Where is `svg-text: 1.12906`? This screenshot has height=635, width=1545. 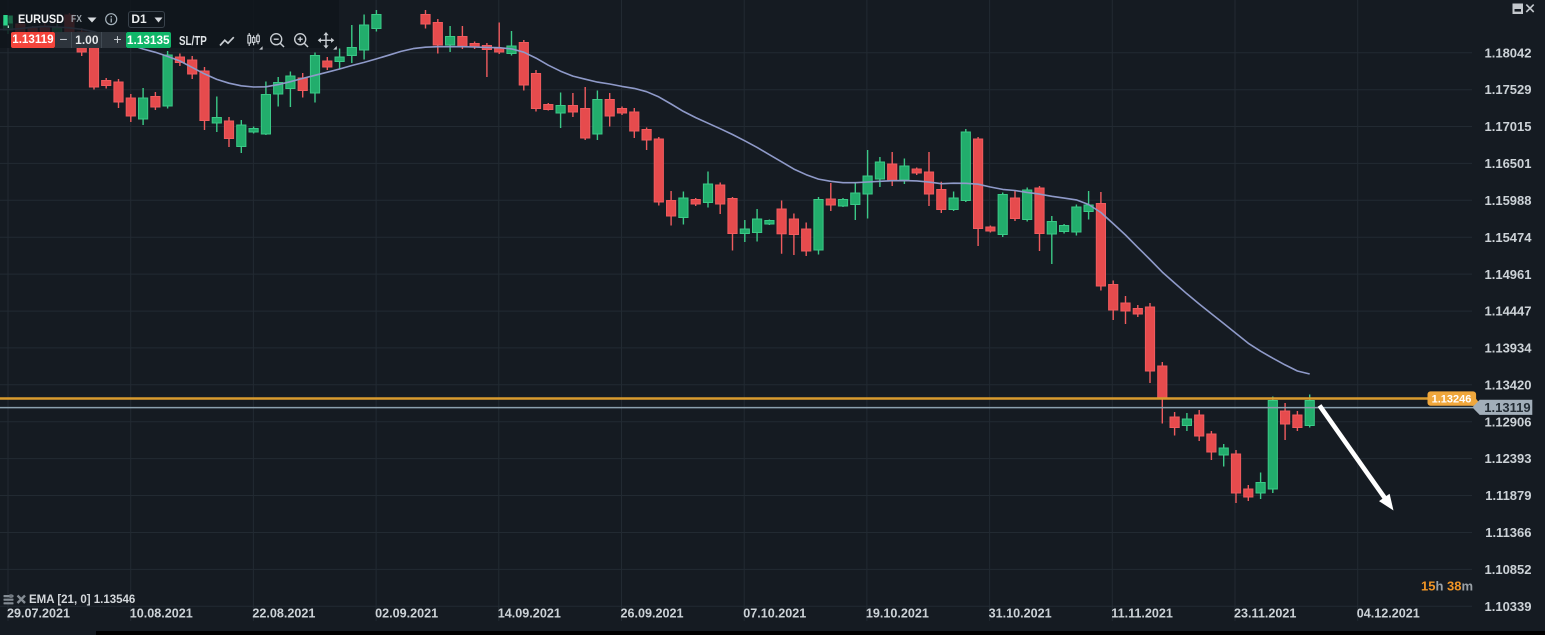
svg-text: 1.12906 is located at coordinates (1508, 421).